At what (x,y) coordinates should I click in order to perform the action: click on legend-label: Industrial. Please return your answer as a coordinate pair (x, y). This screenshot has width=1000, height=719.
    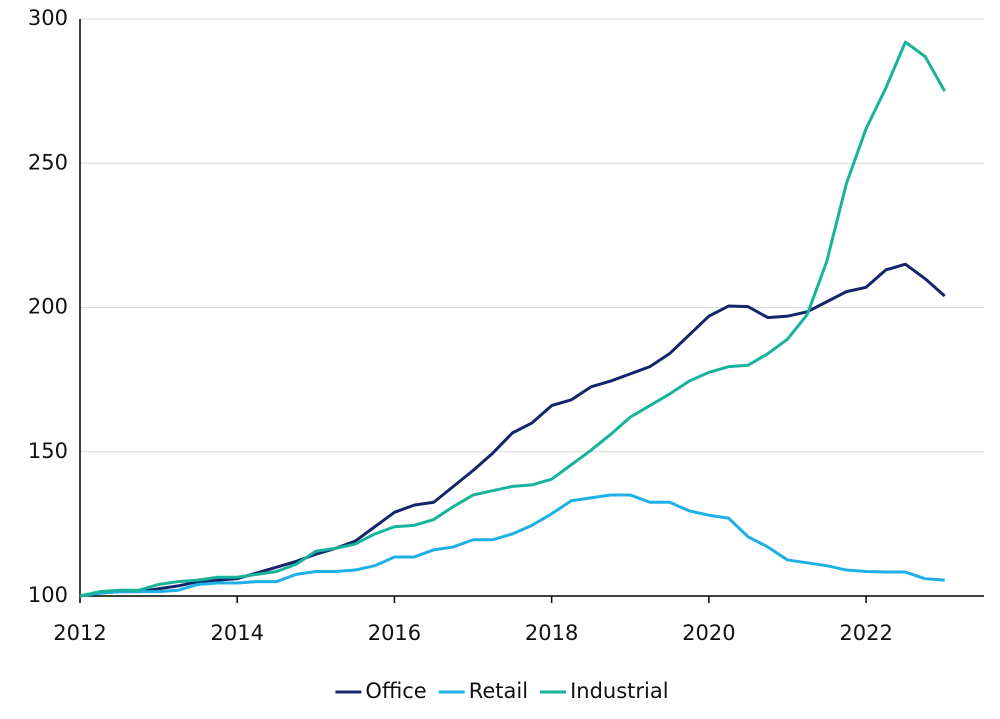
    Looking at the image, I should click on (619, 691).